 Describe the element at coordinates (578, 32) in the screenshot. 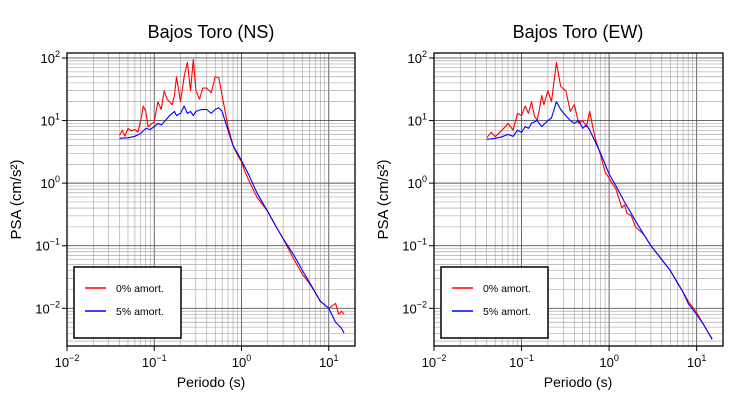

I see `chart-title: Bajos Toro (EW)` at that location.